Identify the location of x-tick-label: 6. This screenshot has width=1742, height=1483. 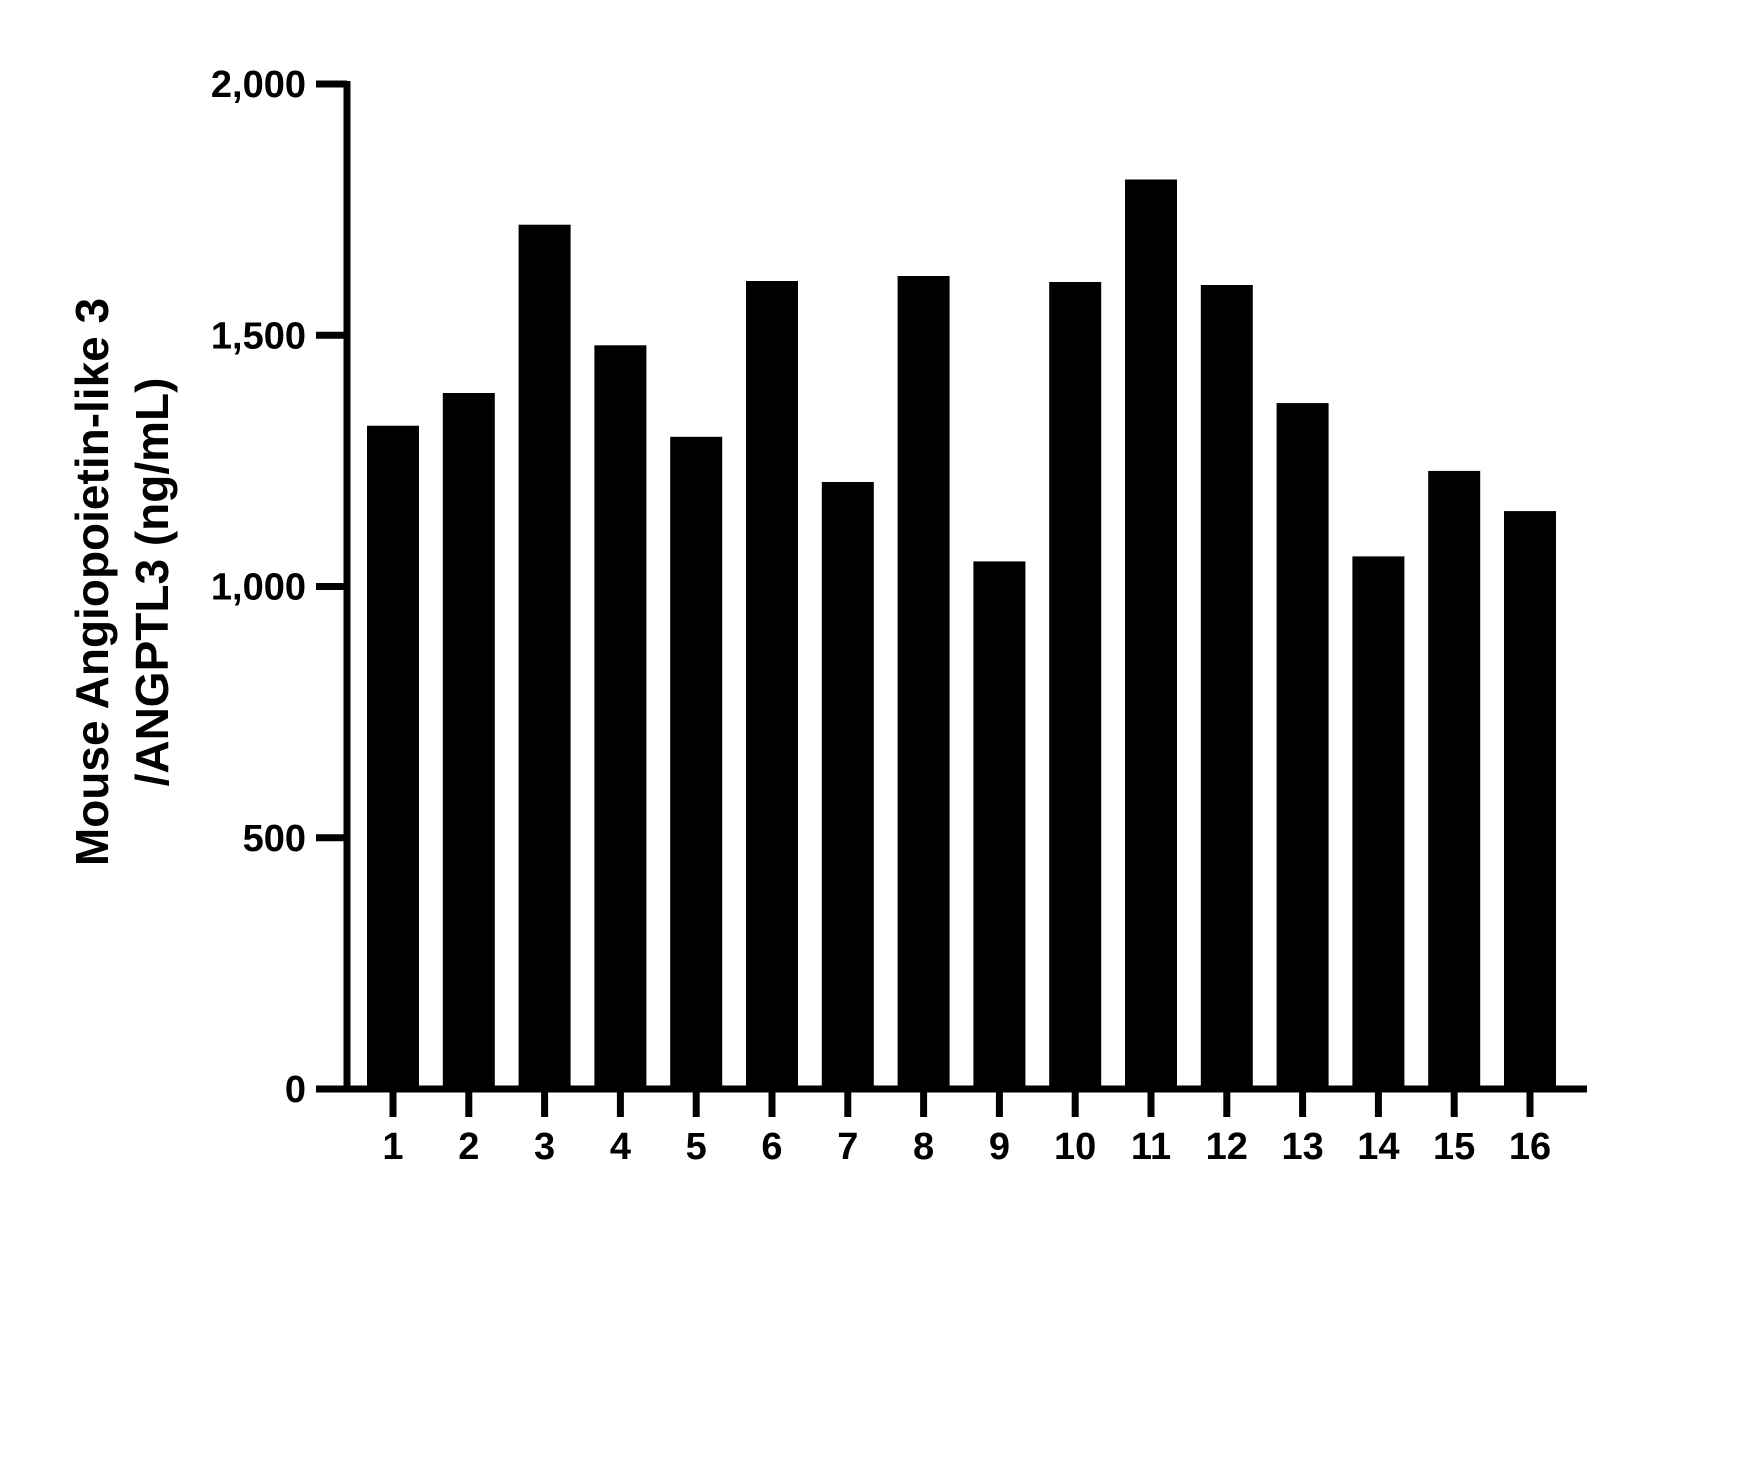
(771, 1147).